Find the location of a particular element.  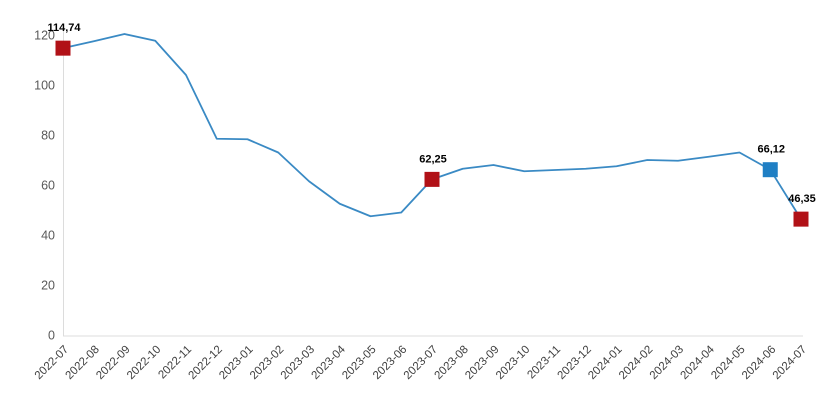

y-axis-tick-label: 60 is located at coordinates (48, 186).